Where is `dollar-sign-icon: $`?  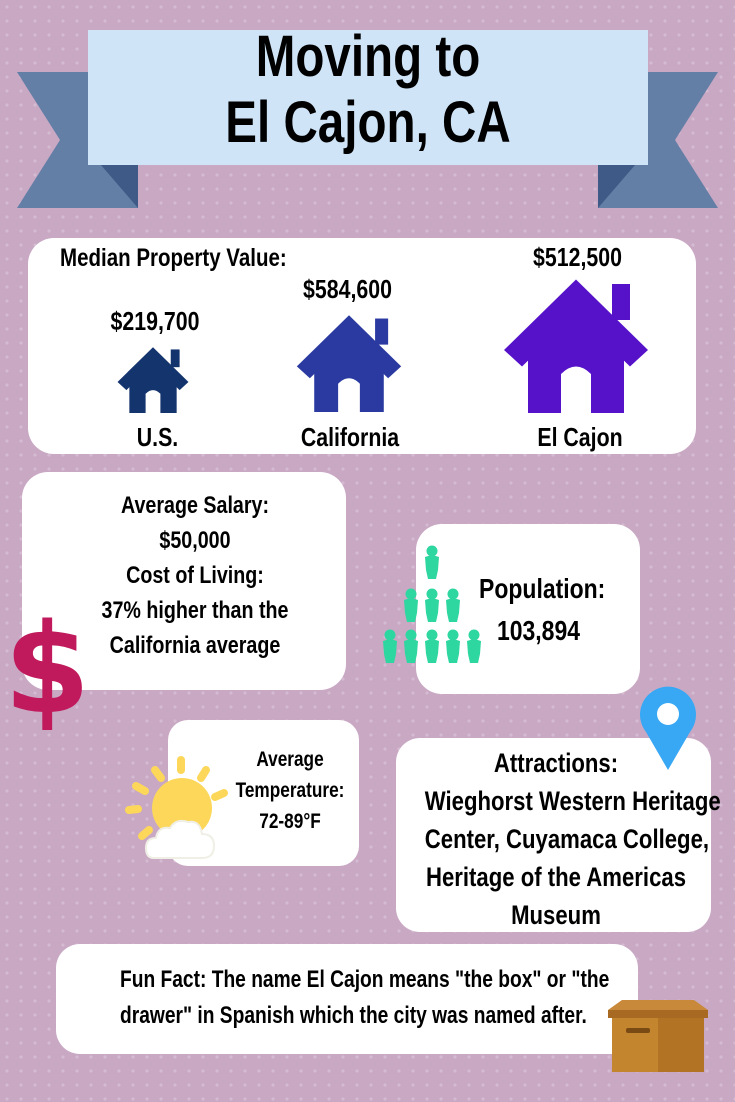 dollar-sign-icon: $ is located at coordinates (47, 670).